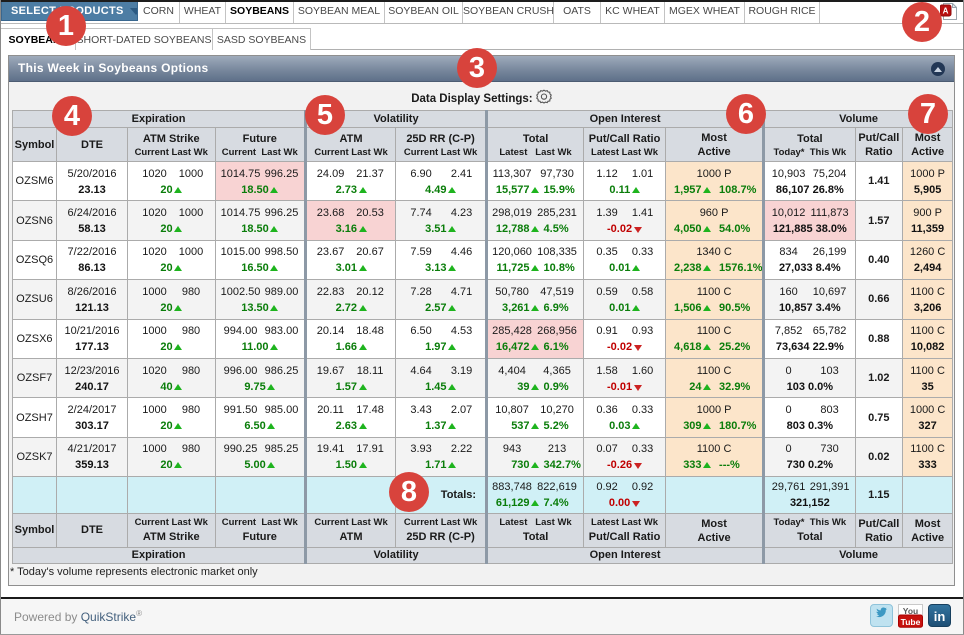 This screenshot has width=964, height=635. What do you see at coordinates (946, 11) in the screenshot?
I see `svg-text: A` at bounding box center [946, 11].